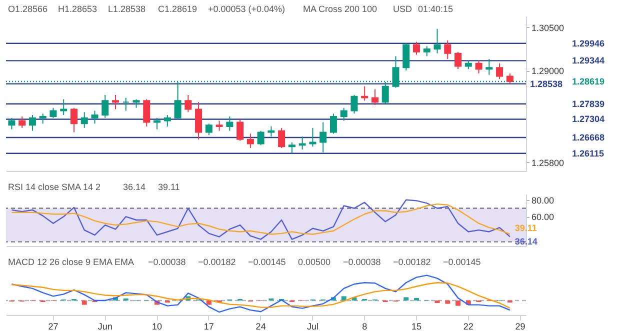 The height and width of the screenshot is (331, 622). I want to click on y-tick-label: 1.25800, so click(548, 163).